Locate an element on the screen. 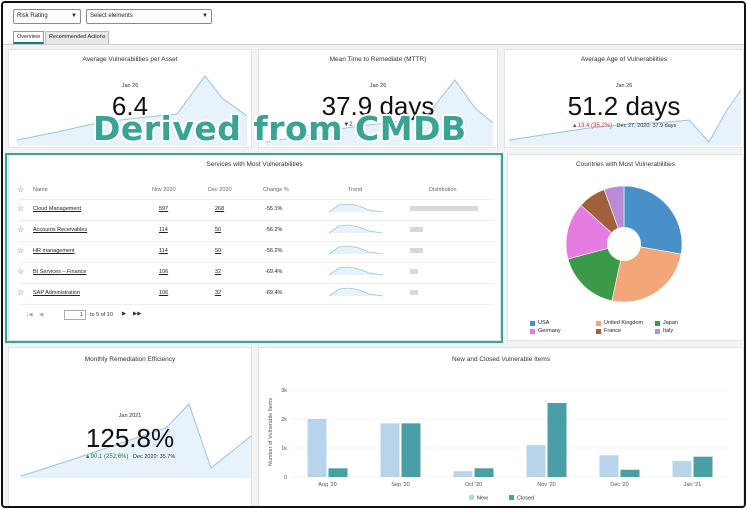 The height and width of the screenshot is (509, 747). col-header-trend: Trend is located at coordinates (355, 190).